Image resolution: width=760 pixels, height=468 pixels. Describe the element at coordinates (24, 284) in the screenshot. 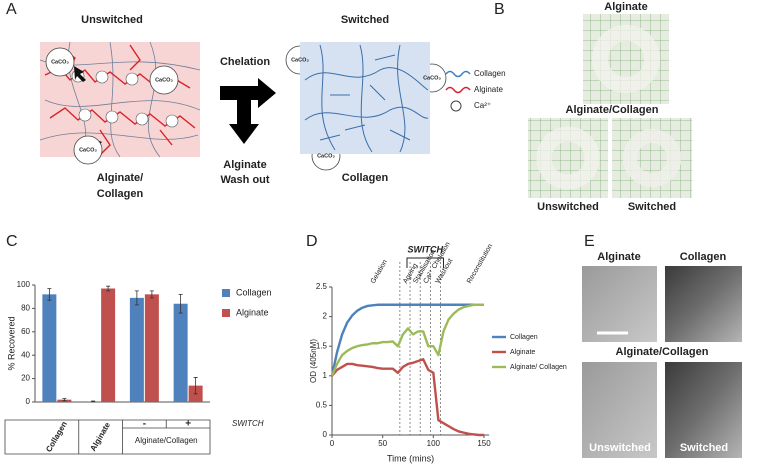

I see `y-tick-label: 100` at that location.